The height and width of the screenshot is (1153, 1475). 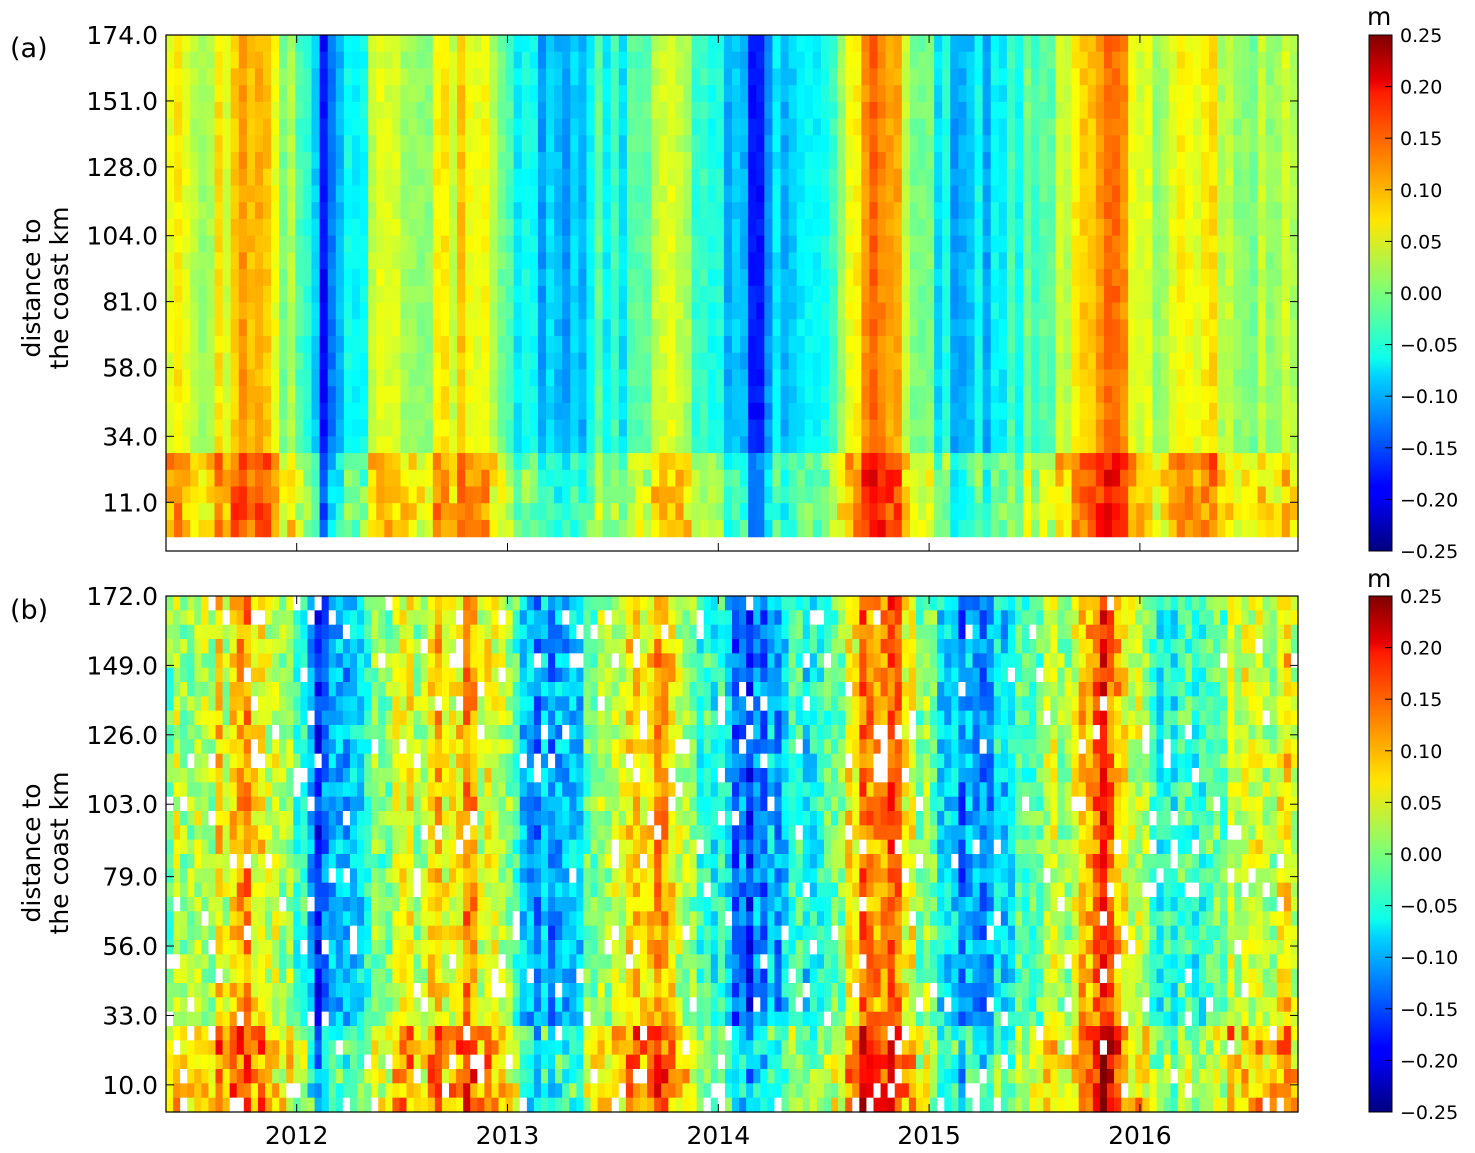 I want to click on y-tick-label-a: 174.0, so click(x=122, y=35).